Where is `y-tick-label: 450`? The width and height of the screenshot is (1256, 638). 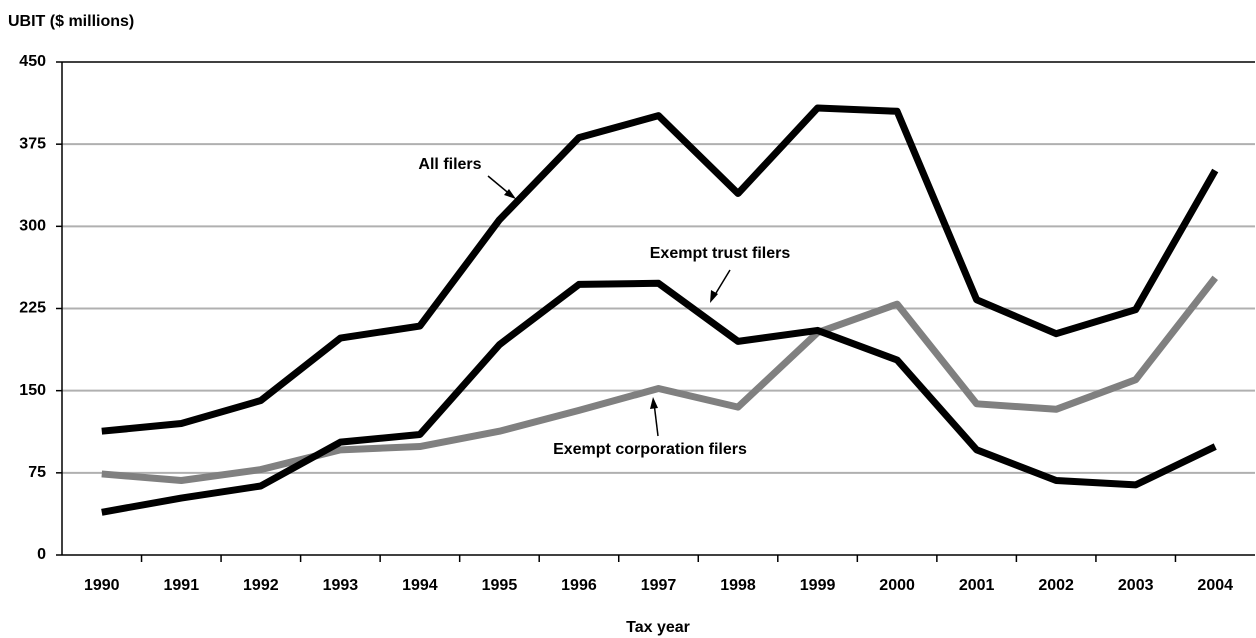
y-tick-label: 450 is located at coordinates (32, 61).